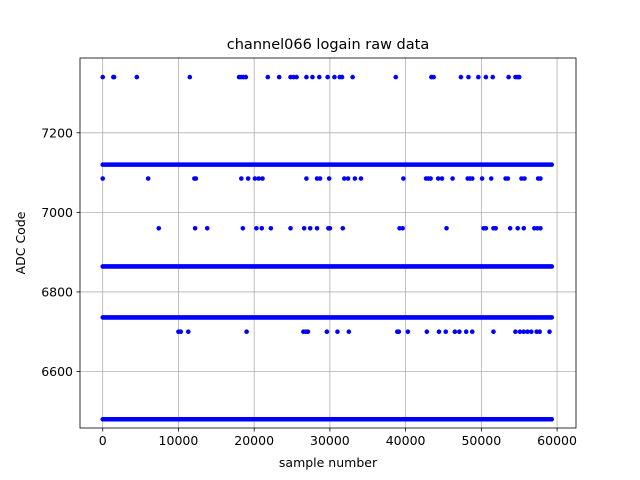 Image resolution: width=640 pixels, height=480 pixels. What do you see at coordinates (254, 440) in the screenshot?
I see `x-tick-label: 20000` at bounding box center [254, 440].